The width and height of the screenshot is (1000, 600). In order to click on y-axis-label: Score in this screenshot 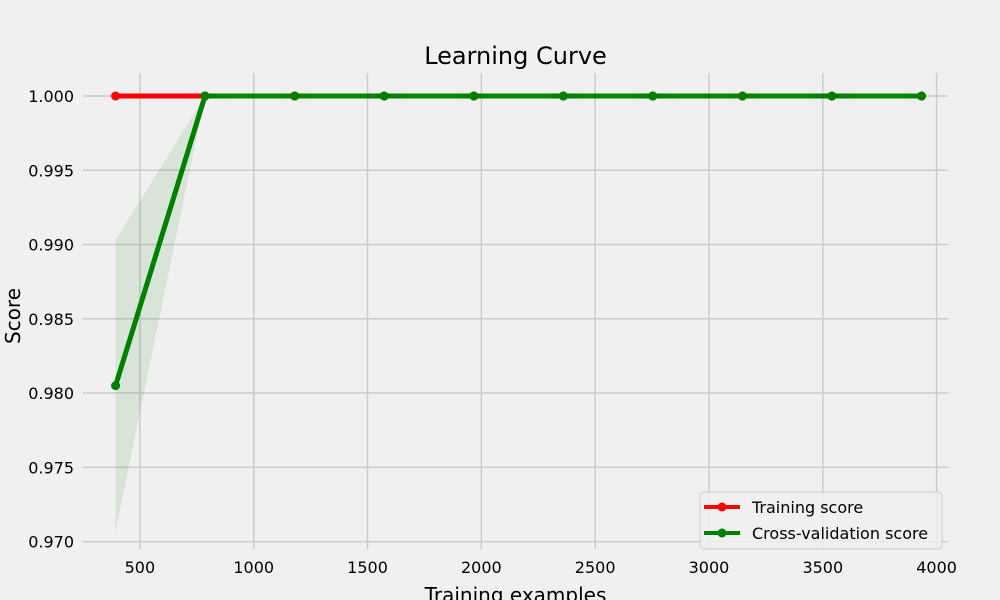, I will do `click(13, 316)`.